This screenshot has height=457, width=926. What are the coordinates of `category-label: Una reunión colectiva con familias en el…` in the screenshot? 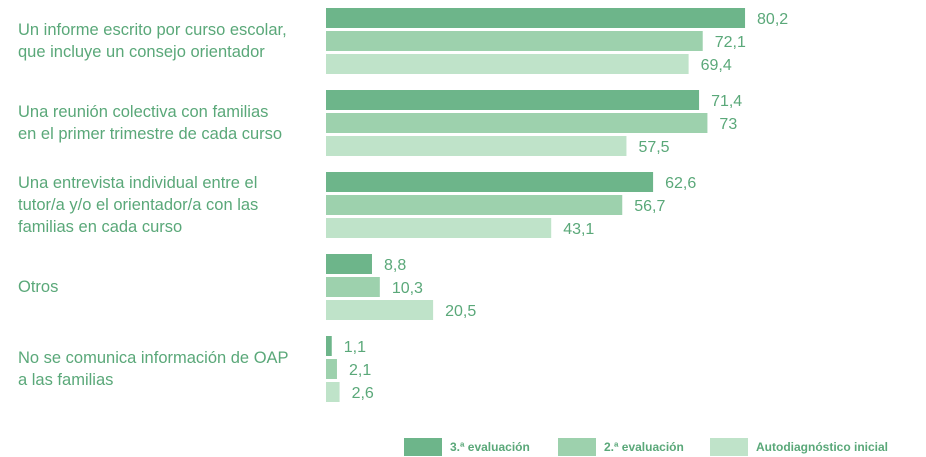 It's located at (150, 123).